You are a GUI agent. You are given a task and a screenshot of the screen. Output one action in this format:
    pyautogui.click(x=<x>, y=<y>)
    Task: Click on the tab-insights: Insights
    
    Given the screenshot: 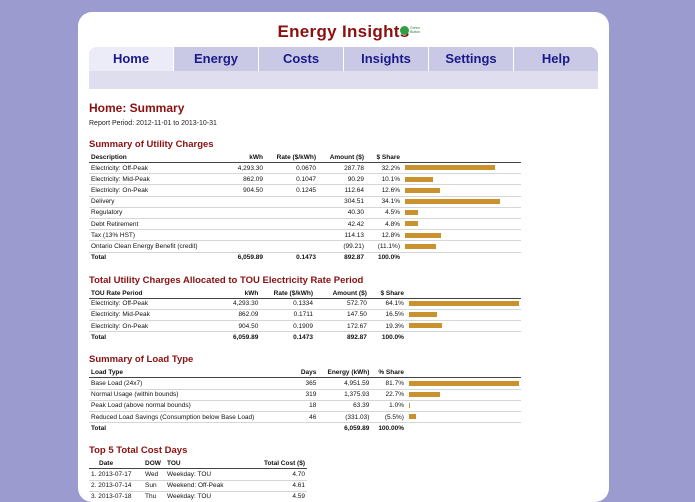 What is the action you would take?
    pyautogui.click(x=386, y=59)
    